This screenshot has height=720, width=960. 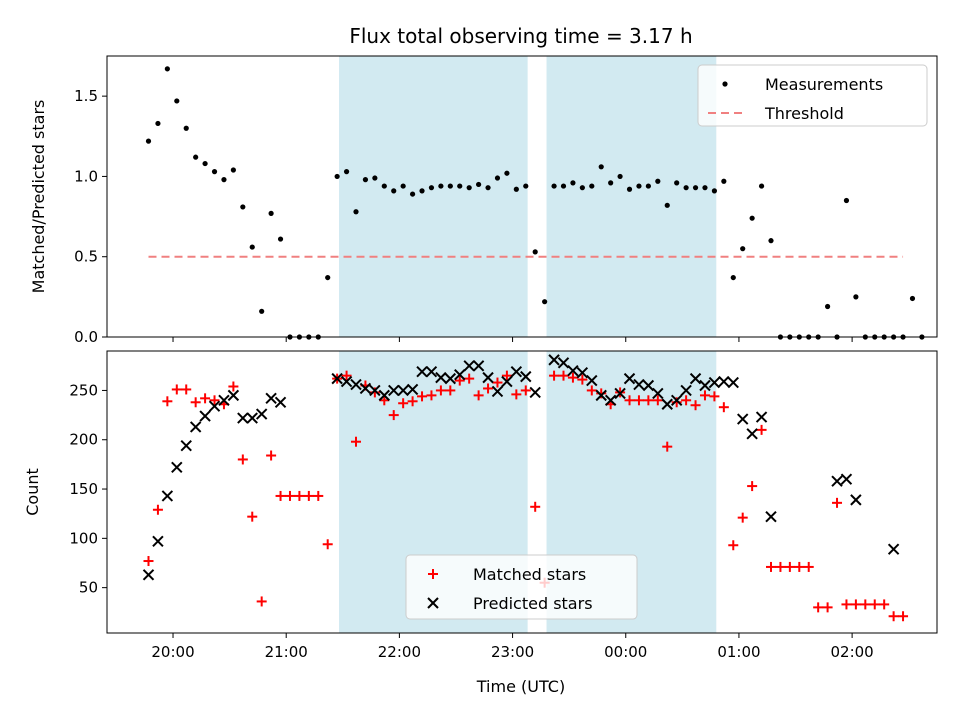 What do you see at coordinates (521, 587) in the screenshot?
I see `legend: Matched stars Predicted stars` at bounding box center [521, 587].